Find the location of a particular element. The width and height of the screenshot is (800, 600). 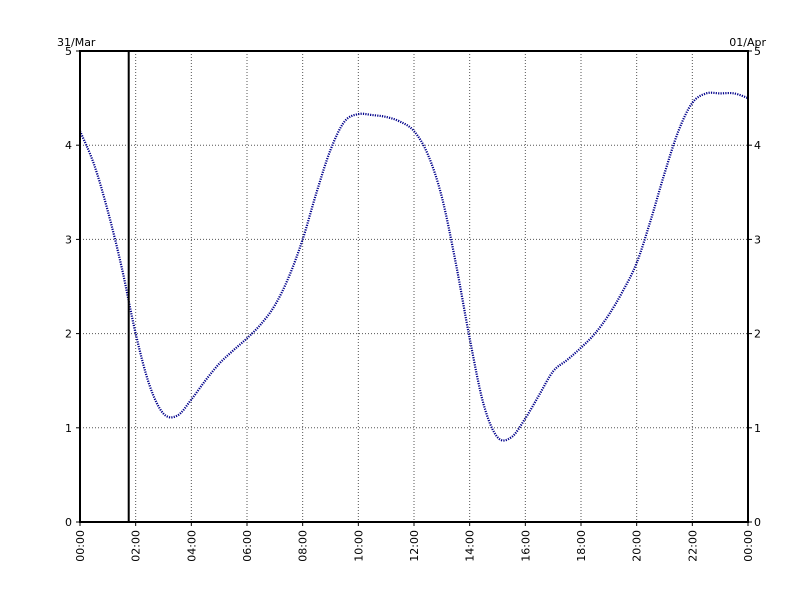

x-tick-label: 22:00 is located at coordinates (692, 546).